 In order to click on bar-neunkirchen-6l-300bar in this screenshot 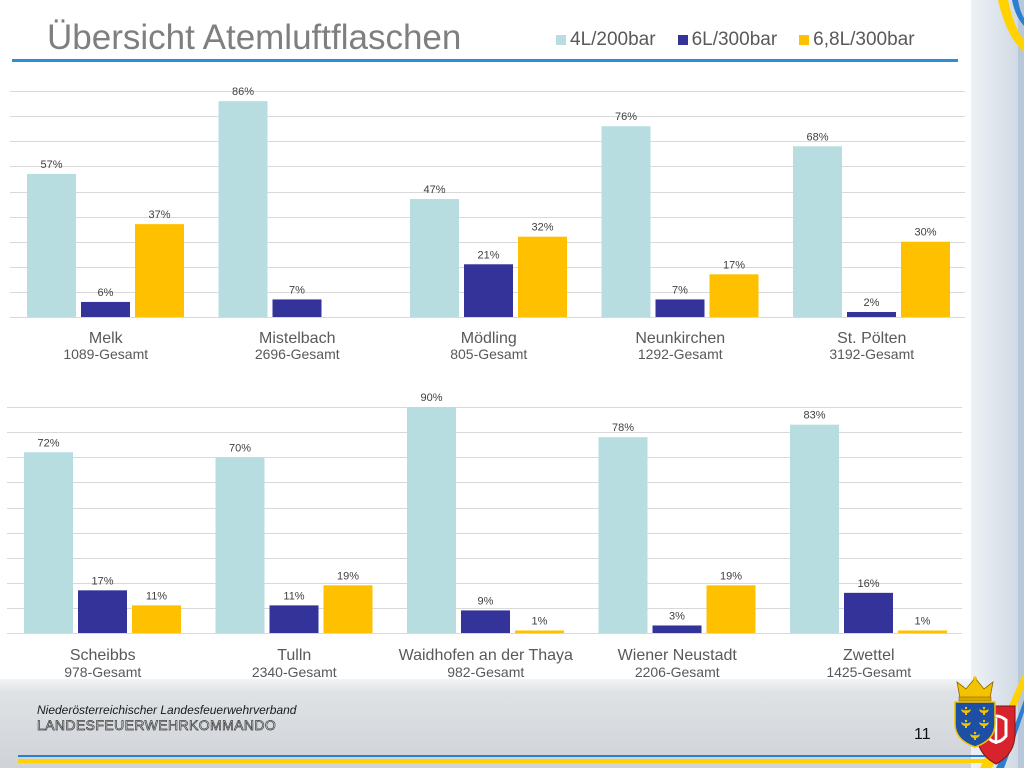, I will do `click(680, 308)`.